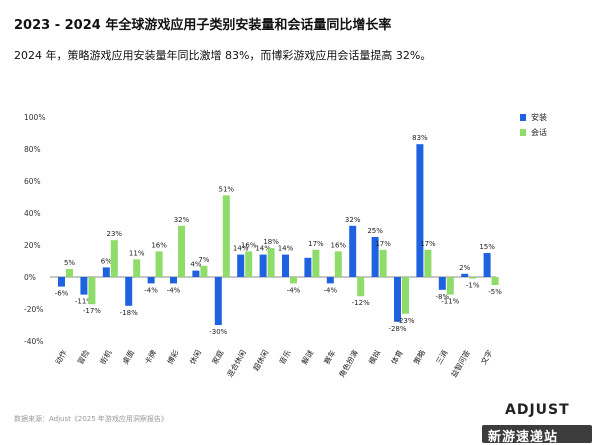 The width and height of the screenshot is (596, 445). I want to click on x-category-label: 模拟, so click(374, 357).